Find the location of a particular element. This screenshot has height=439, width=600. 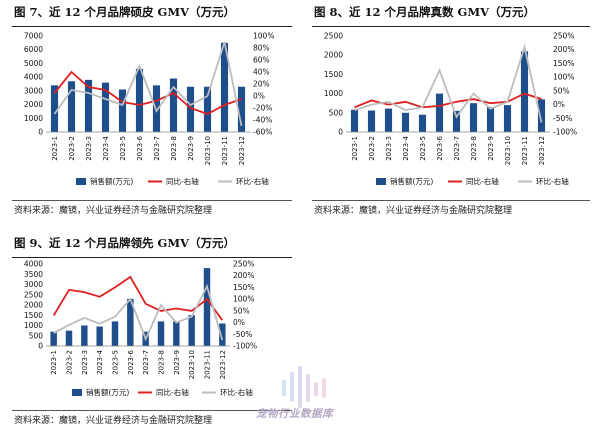

left-tick-label: 1500 is located at coordinates (33, 315).